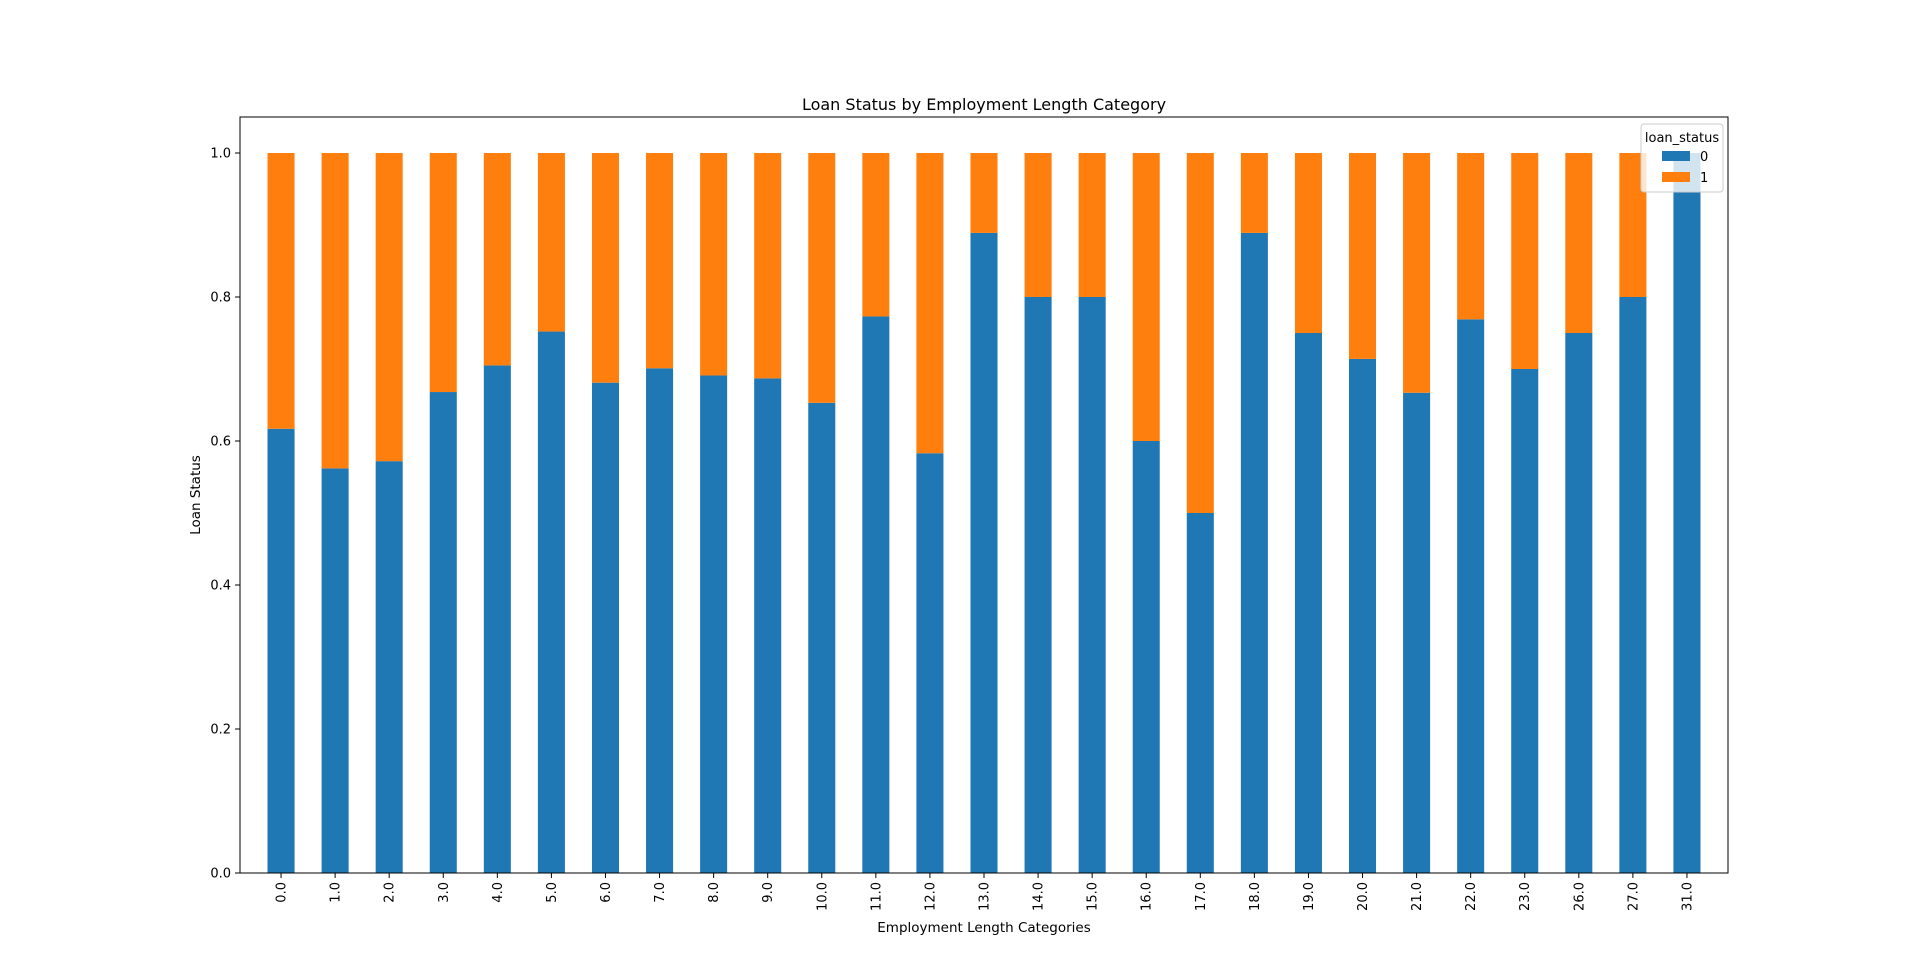 The width and height of the screenshot is (1920, 979). I want to click on bar-series-0-2.0, so click(389, 667).